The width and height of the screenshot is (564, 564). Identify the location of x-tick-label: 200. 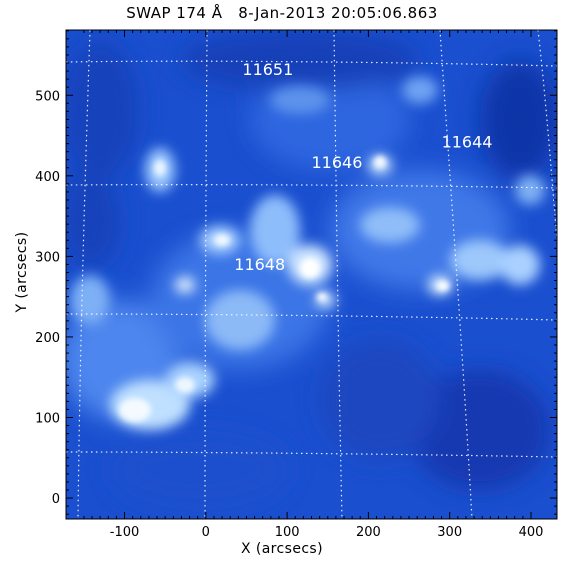
(368, 532).